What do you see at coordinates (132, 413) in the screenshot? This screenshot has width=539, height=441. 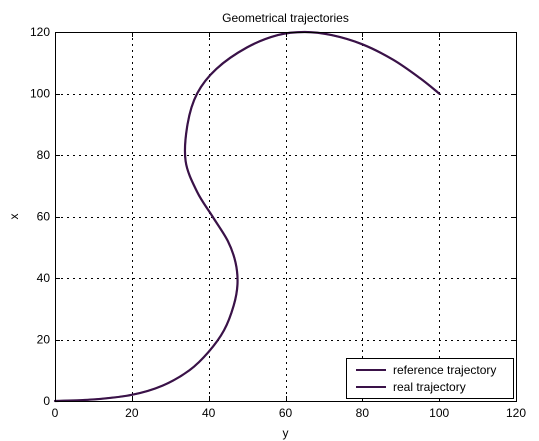 I see `x-tick-label: 20` at bounding box center [132, 413].